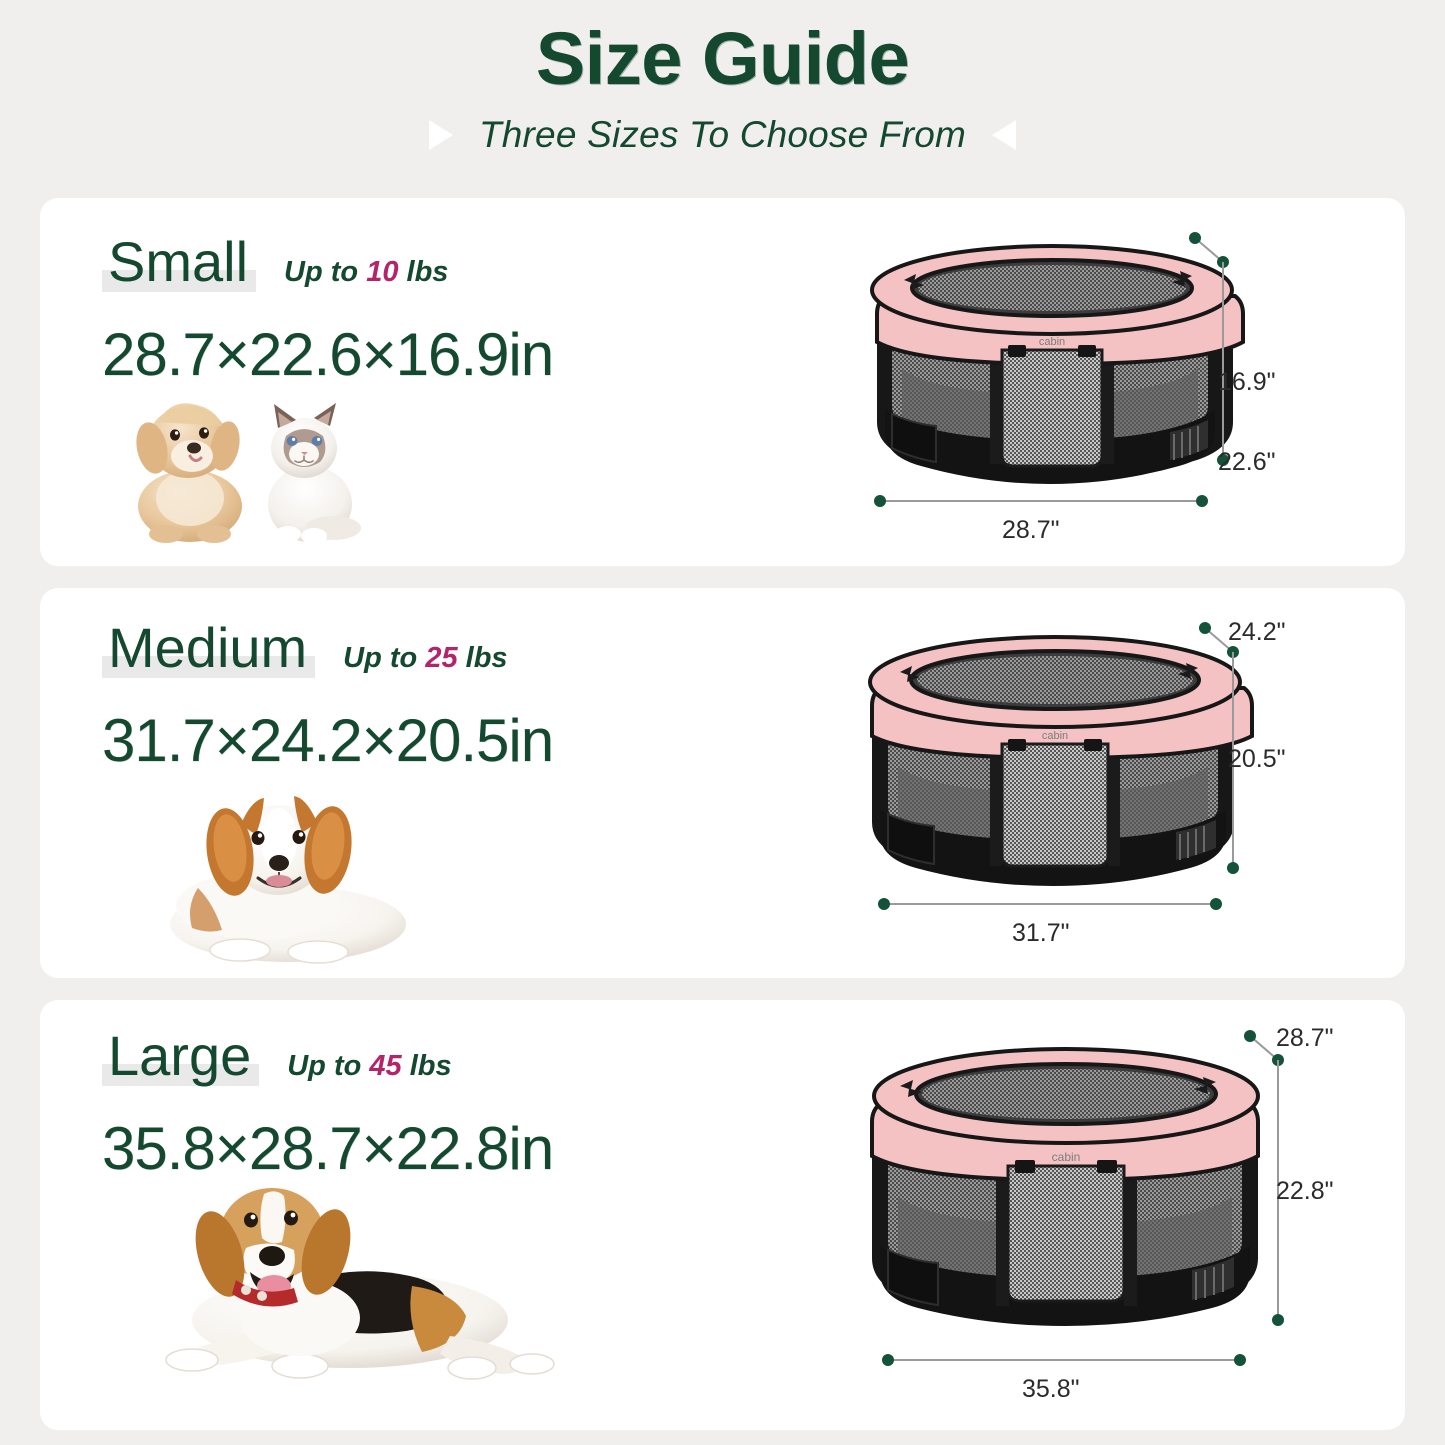 This screenshot has height=1445, width=1445. What do you see at coordinates (1041, 933) in the screenshot?
I see `width-label: 31.7"` at bounding box center [1041, 933].